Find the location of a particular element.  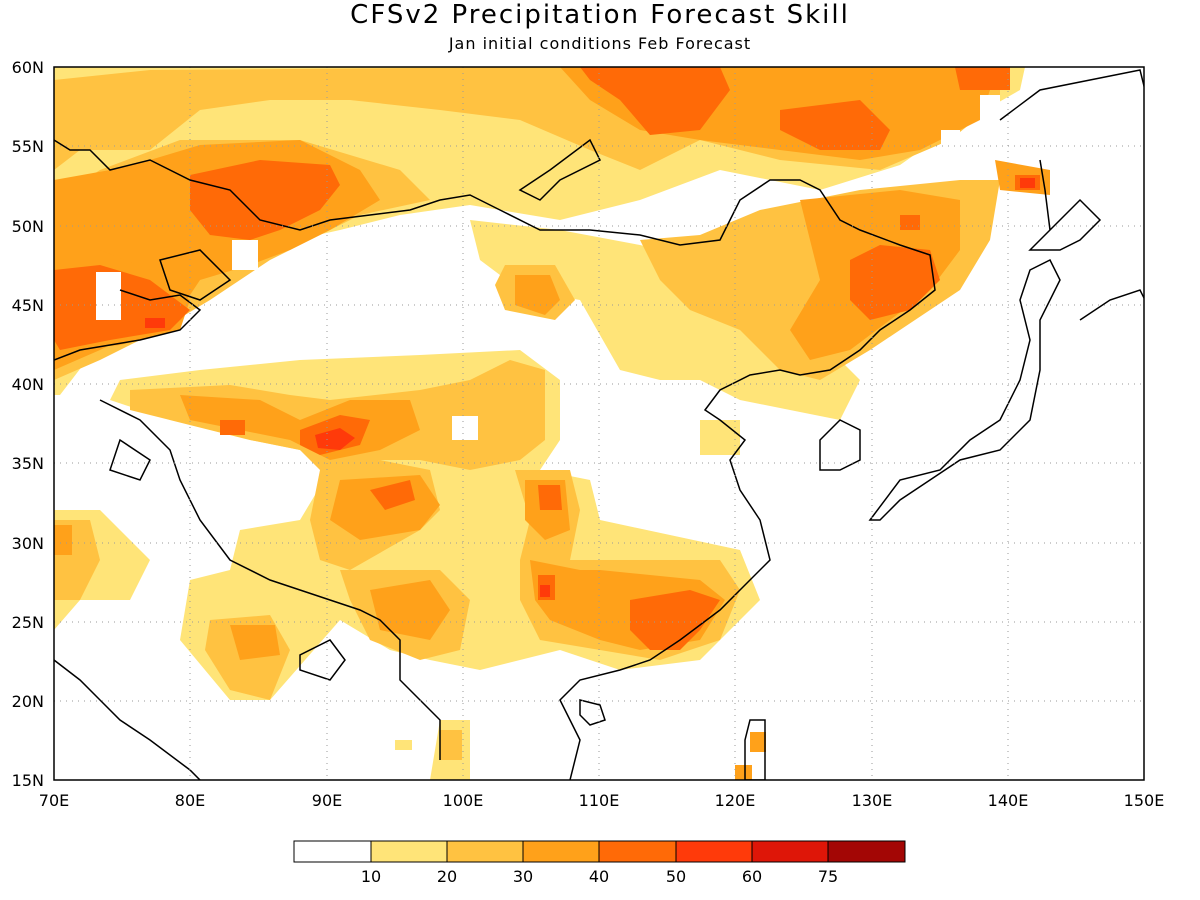

map-title: CFSv2 Precipitation Forecast Skill is located at coordinates (600, 15).